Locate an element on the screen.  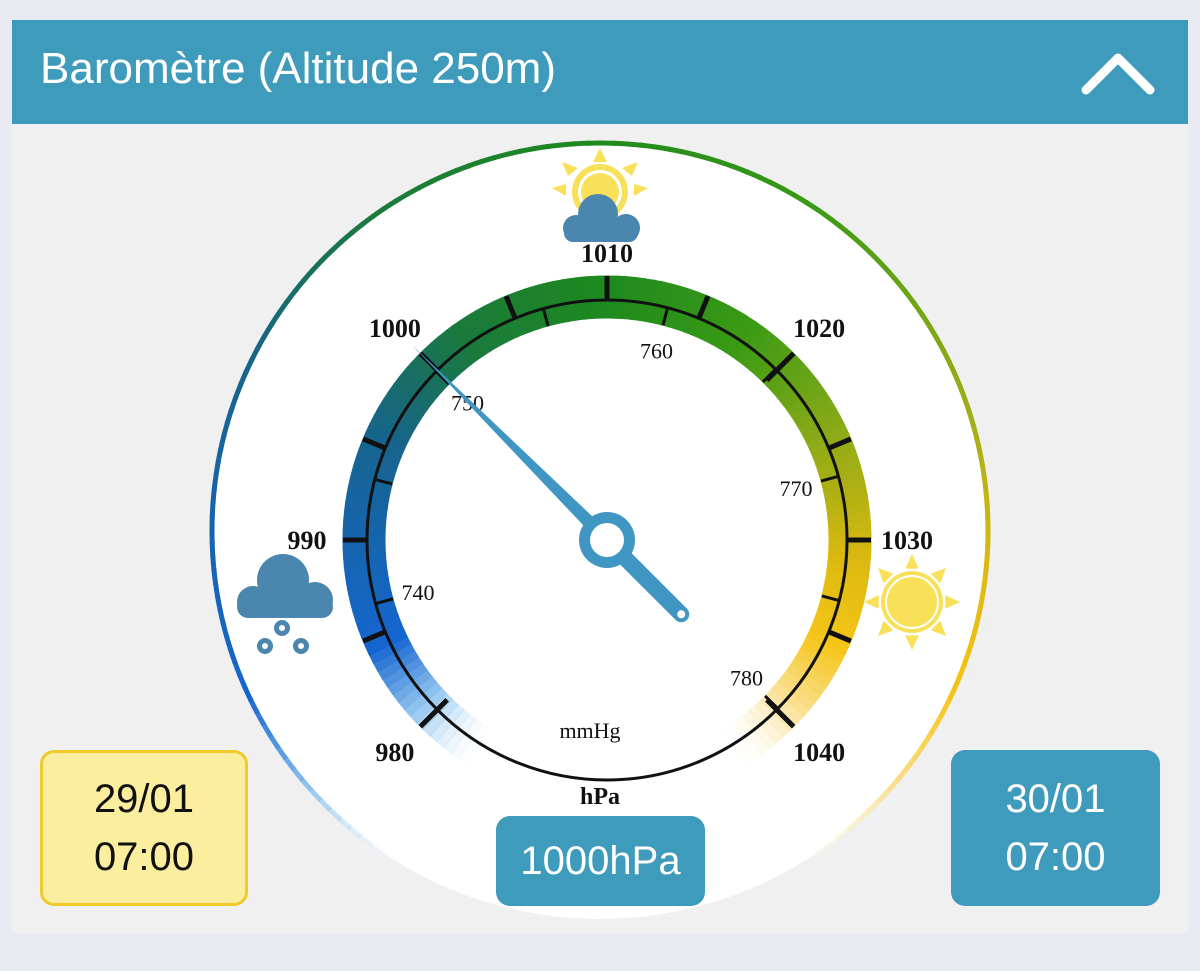
start-date-button: 29/01 07:00 is located at coordinates (144, 828).